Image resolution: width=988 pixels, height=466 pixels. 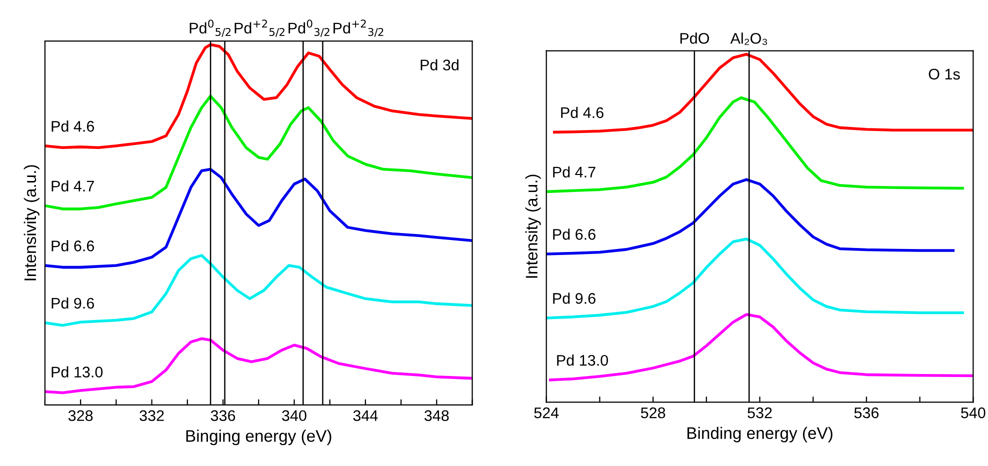 What do you see at coordinates (309, 28) in the screenshot?
I see `ref-line-label: Pd$^{0}$$_{3/2}$` at bounding box center [309, 28].